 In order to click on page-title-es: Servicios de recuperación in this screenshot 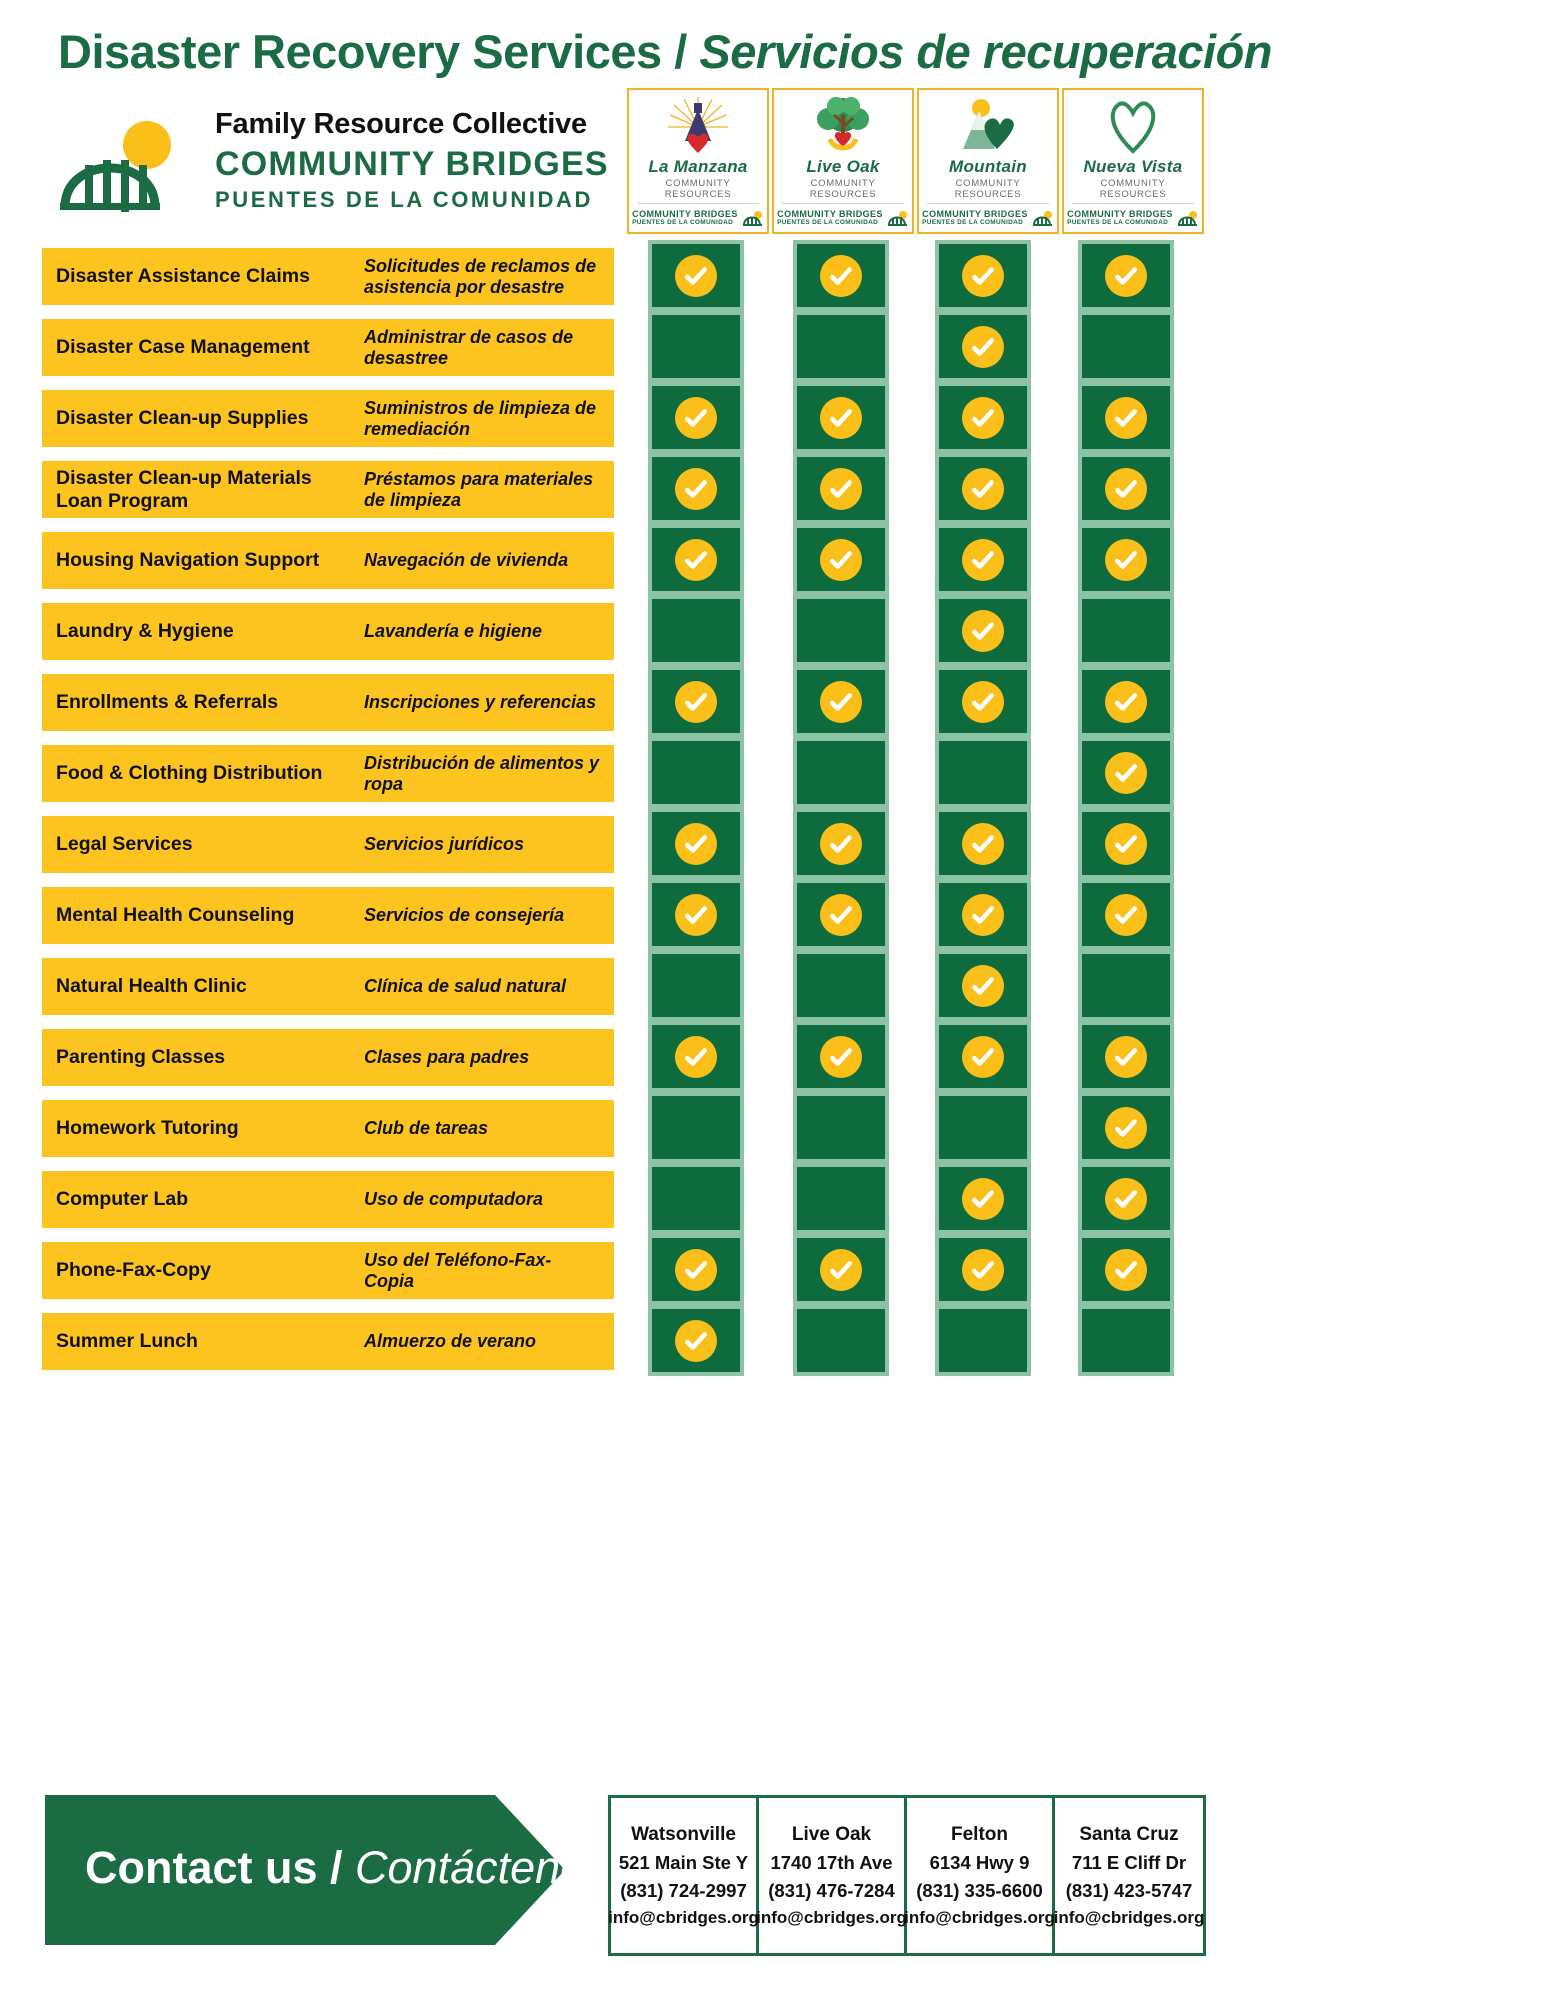, I will do `click(986, 51)`.